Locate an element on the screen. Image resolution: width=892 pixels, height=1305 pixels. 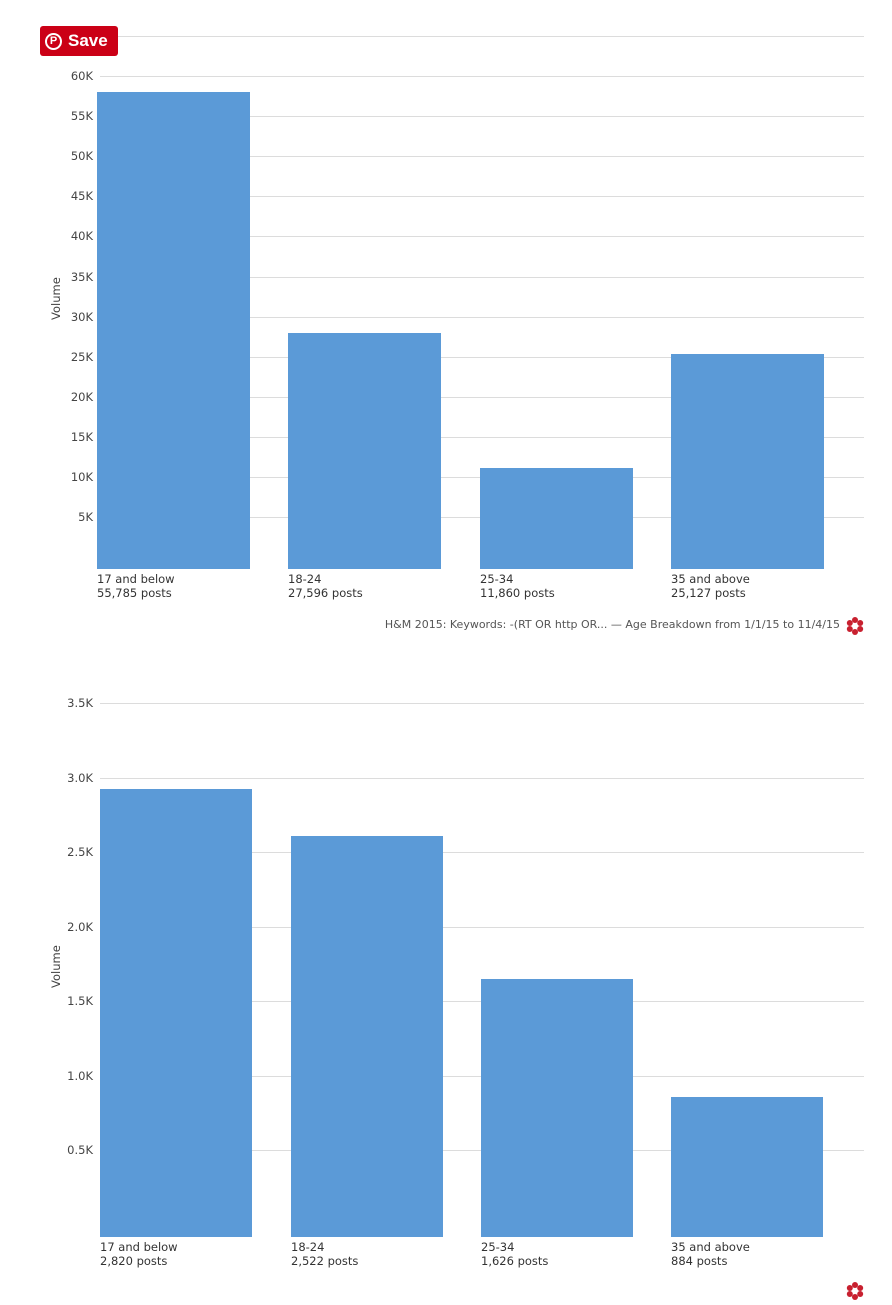
category-post-count: 11,860 posts is located at coordinates (517, 593).